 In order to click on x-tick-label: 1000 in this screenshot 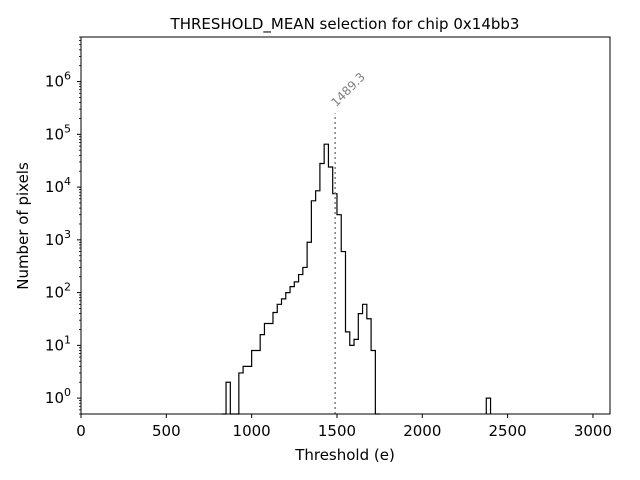, I will do `click(252, 431)`.